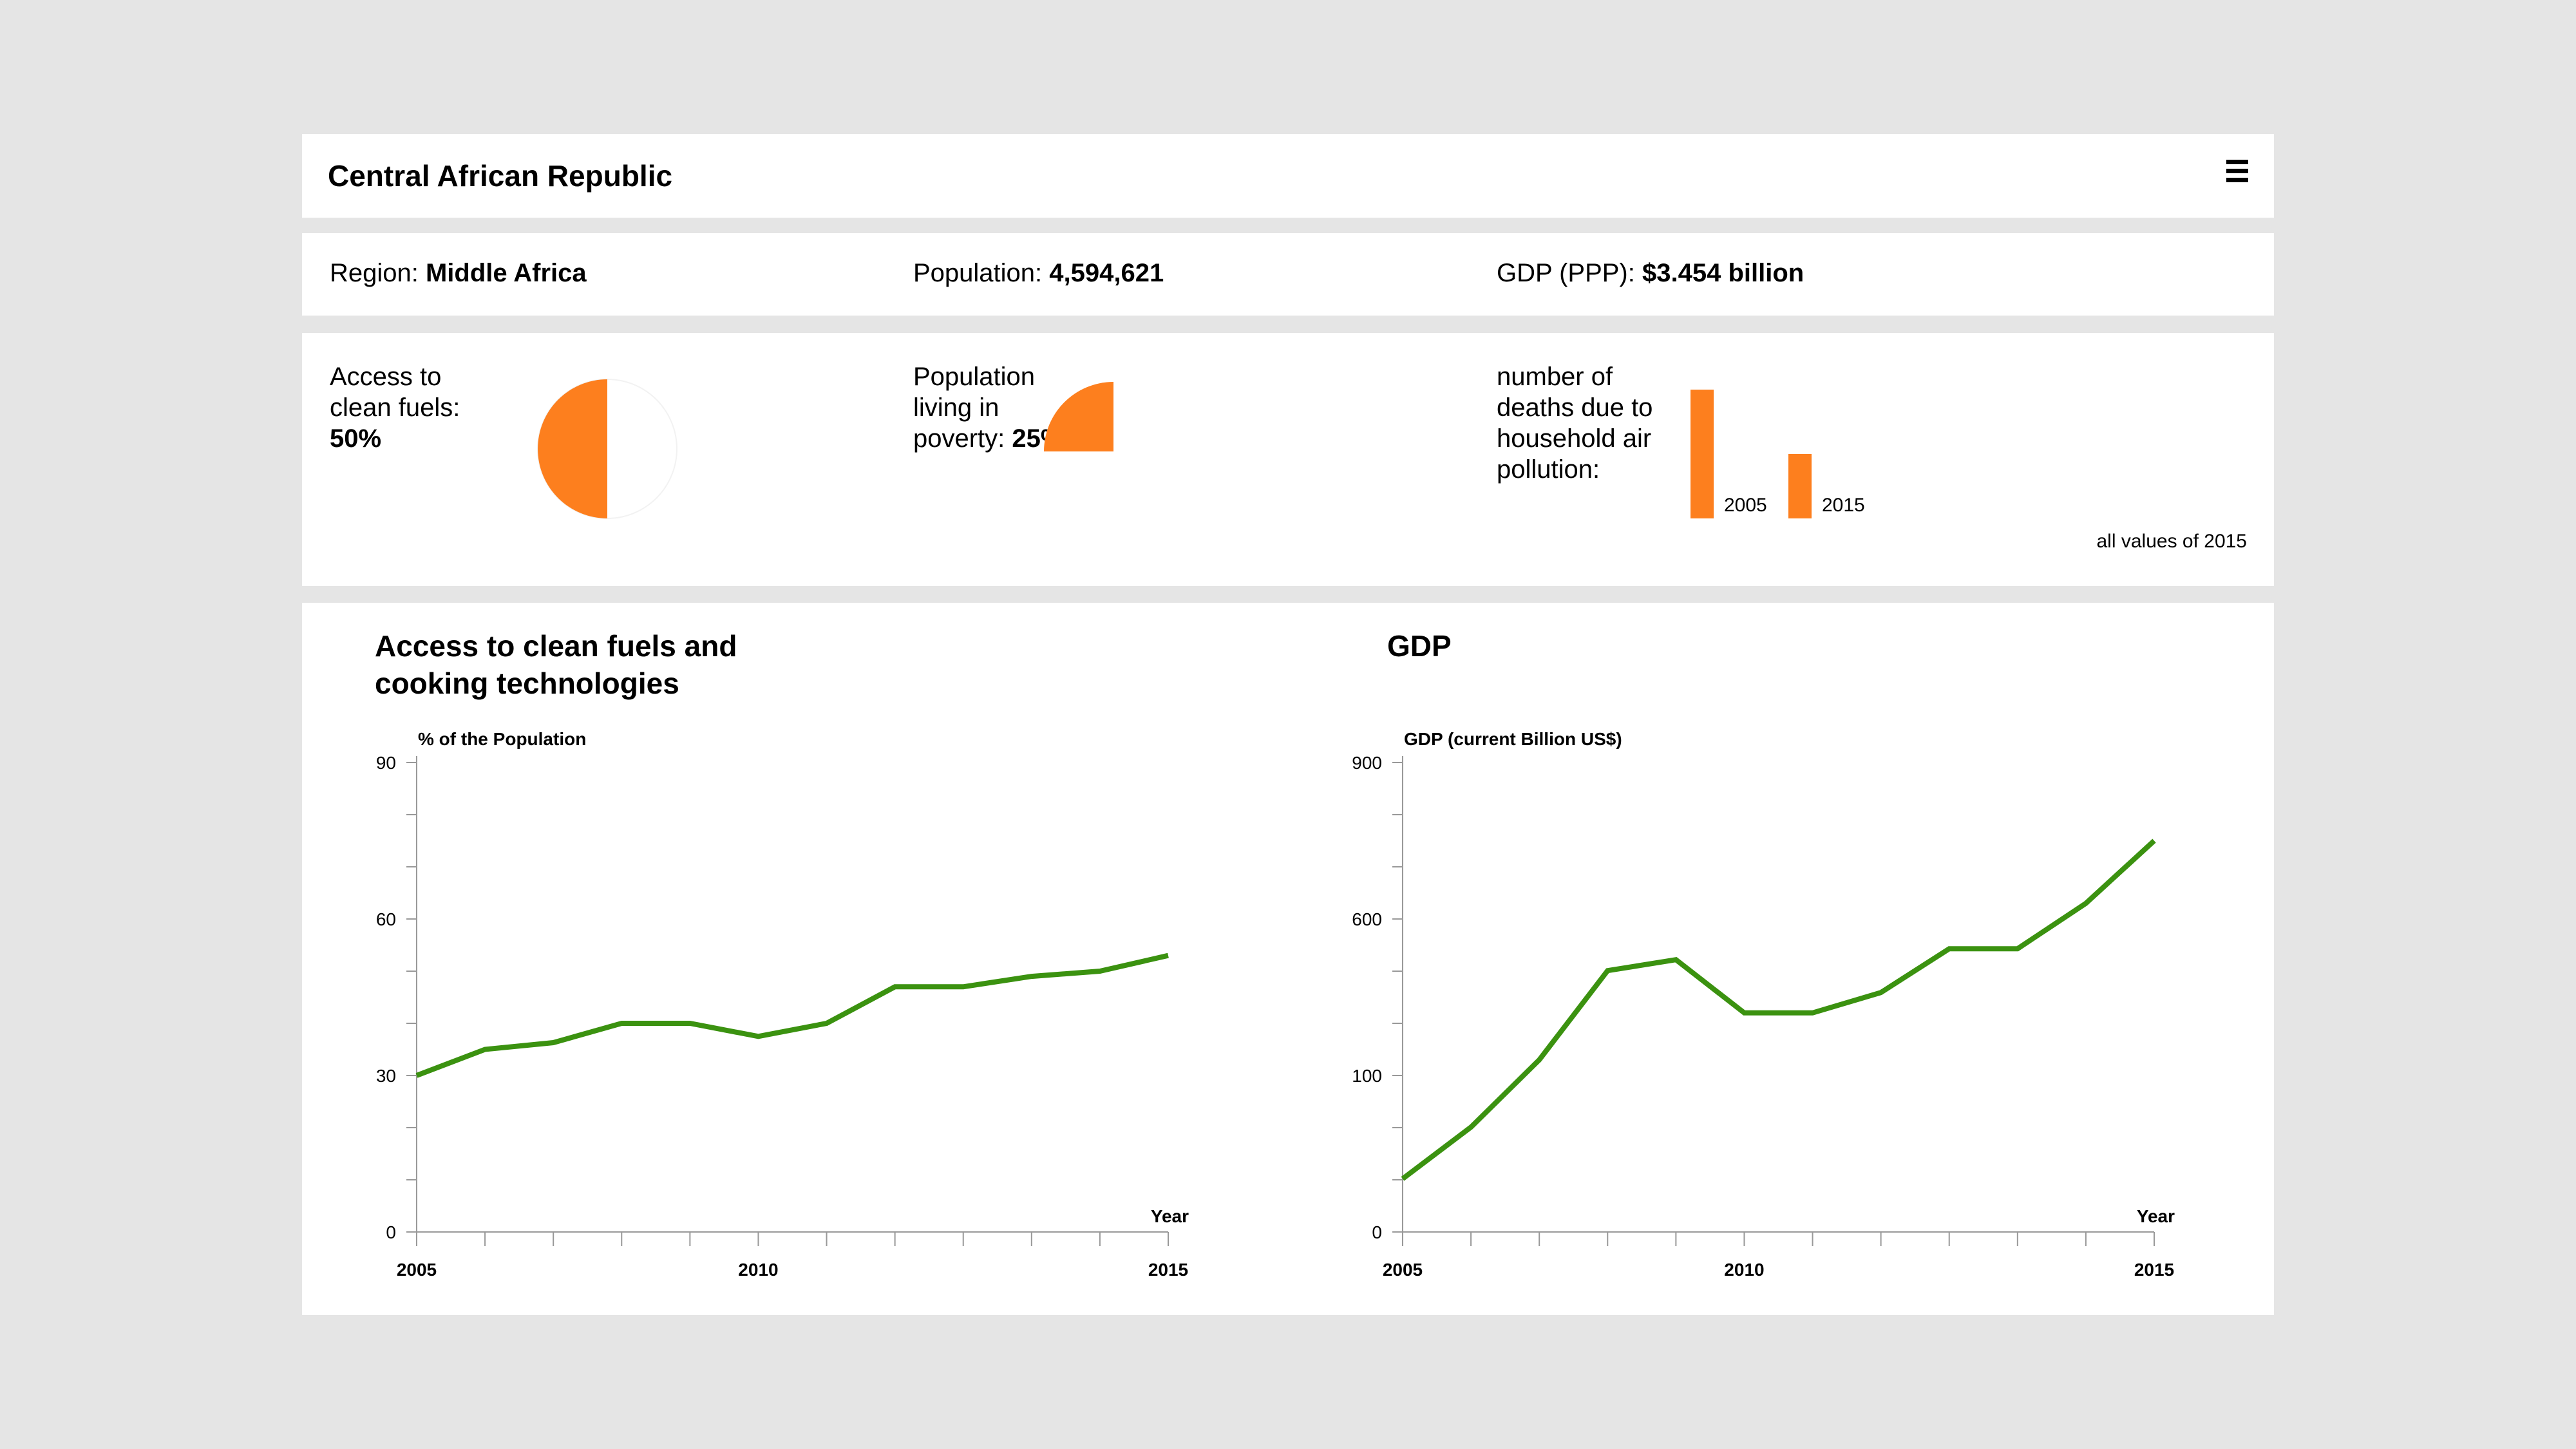 This screenshot has width=2576, height=1449. What do you see at coordinates (1377, 1232) in the screenshot?
I see `gdp-y-tick-label: 0` at bounding box center [1377, 1232].